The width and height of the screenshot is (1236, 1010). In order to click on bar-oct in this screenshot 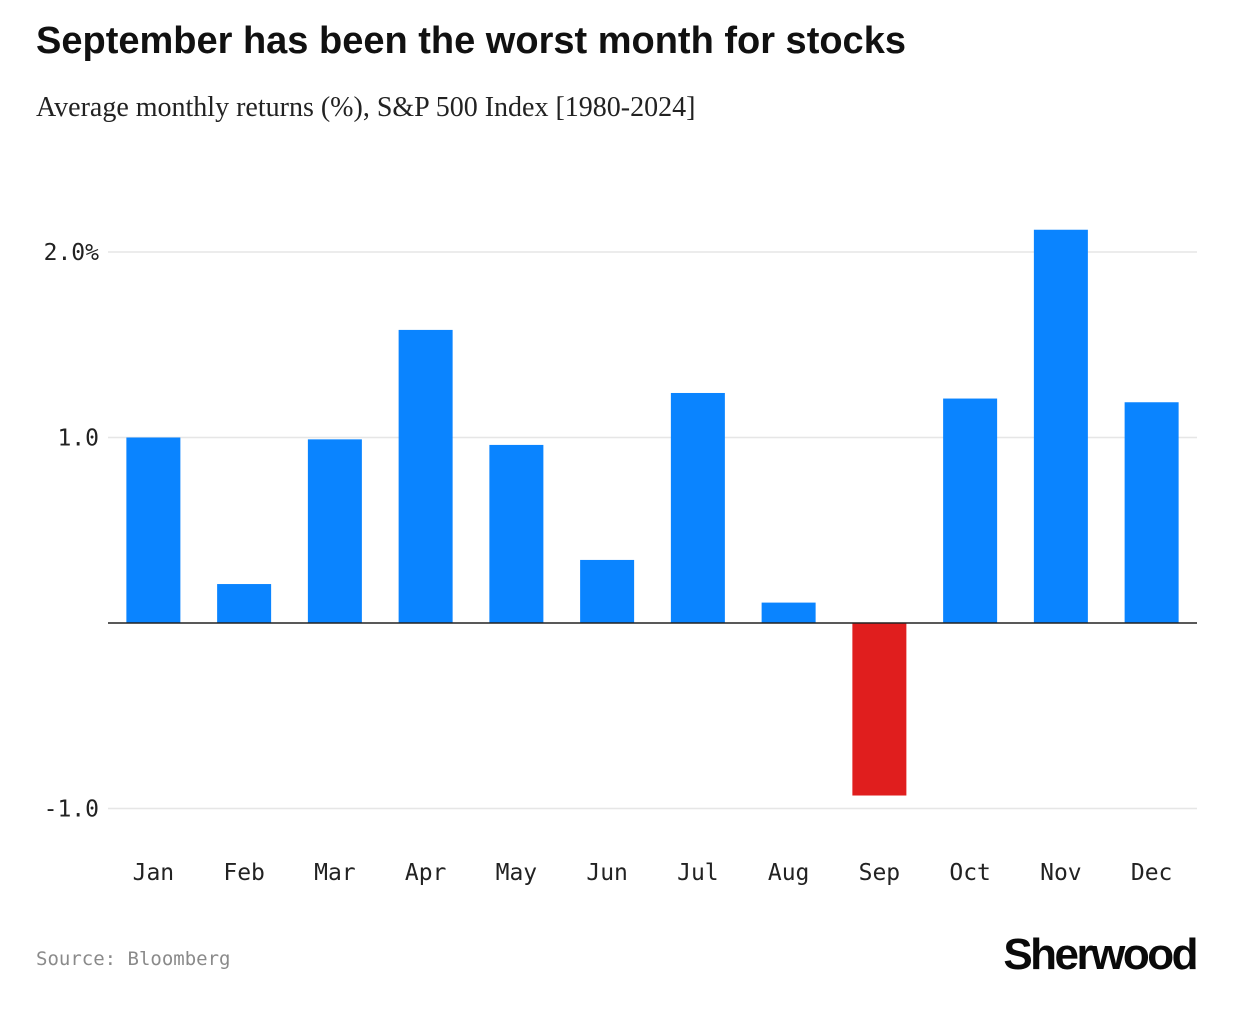, I will do `click(970, 510)`.